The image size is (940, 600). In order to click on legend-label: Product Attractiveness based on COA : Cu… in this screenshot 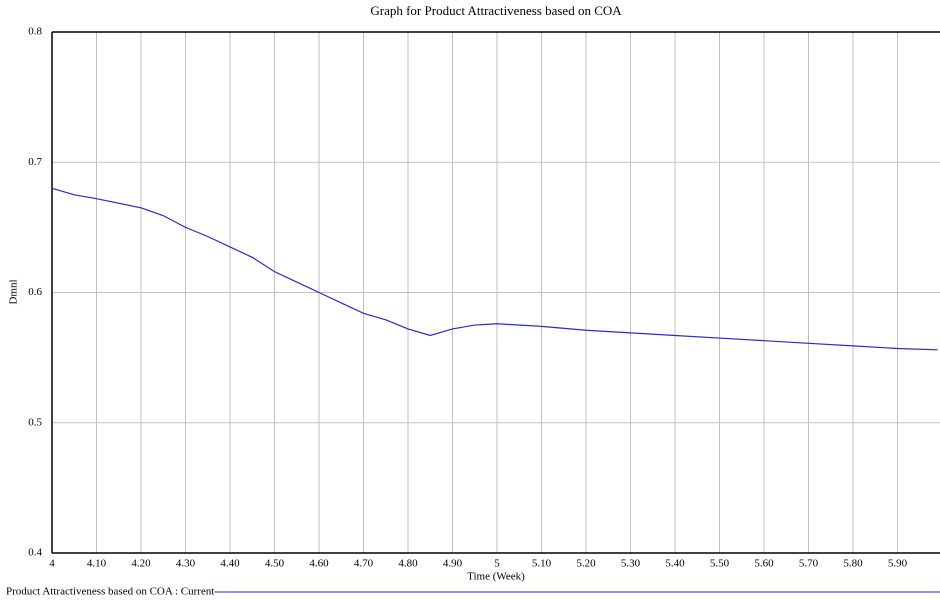, I will do `click(110, 592)`.